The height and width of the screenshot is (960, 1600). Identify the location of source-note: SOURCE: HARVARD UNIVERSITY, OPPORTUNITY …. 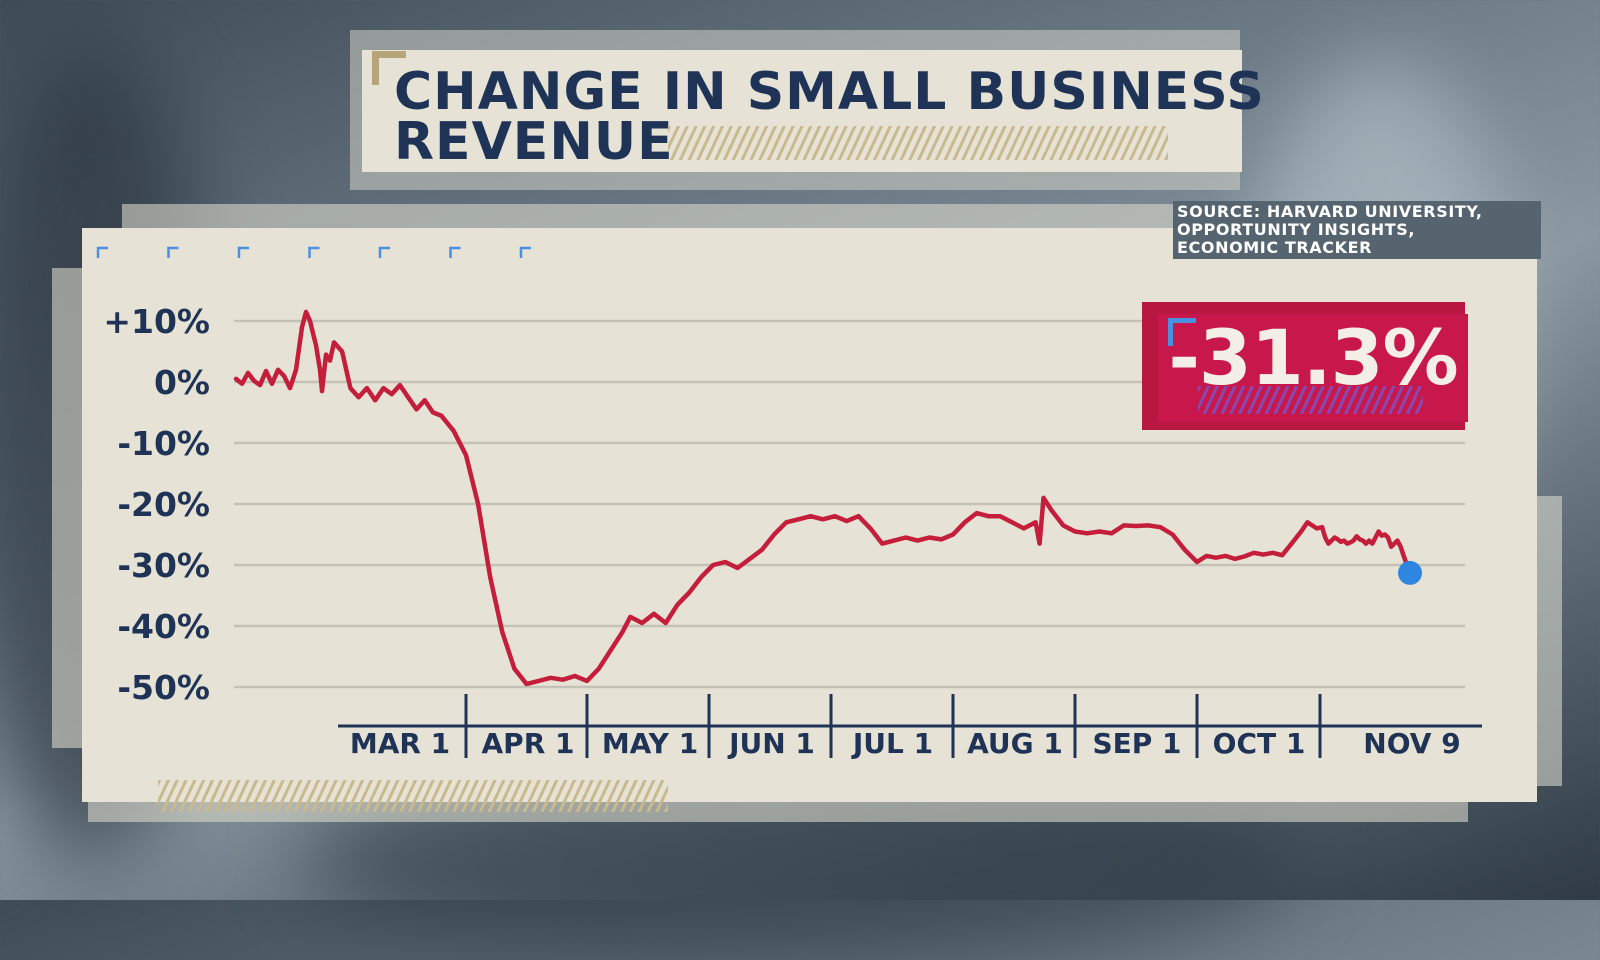
(1357, 230).